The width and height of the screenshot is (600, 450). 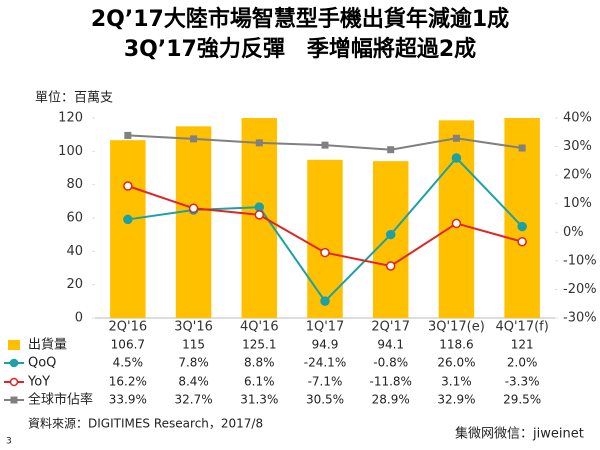 I want to click on y2-tick-label: 40%, so click(x=577, y=118).